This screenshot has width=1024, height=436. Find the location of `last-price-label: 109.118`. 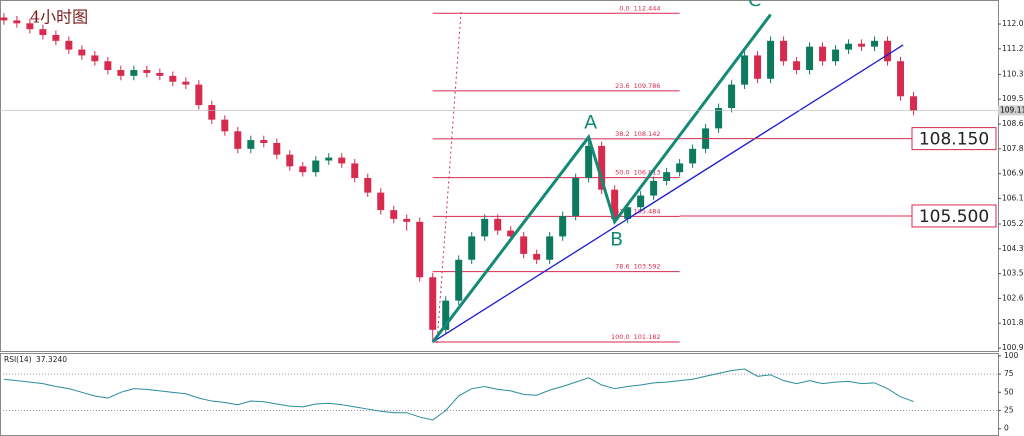

last-price-label: 109.118 is located at coordinates (1012, 109).